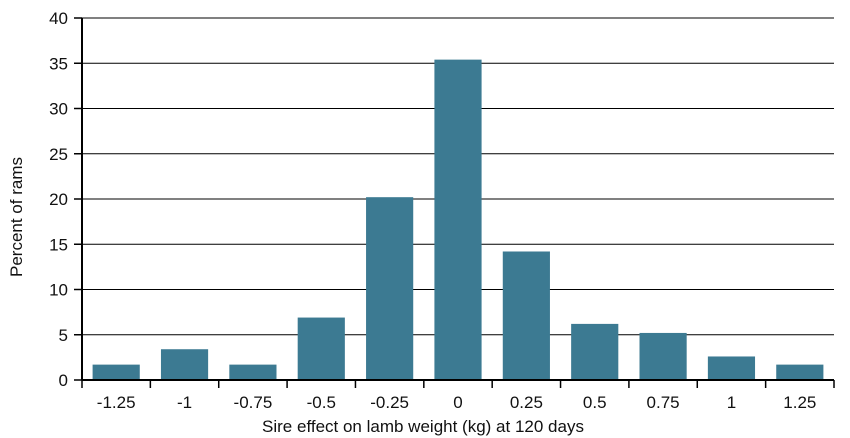 The width and height of the screenshot is (850, 438). Describe the element at coordinates (58, 109) in the screenshot. I see `y-tick-label: 30` at that location.